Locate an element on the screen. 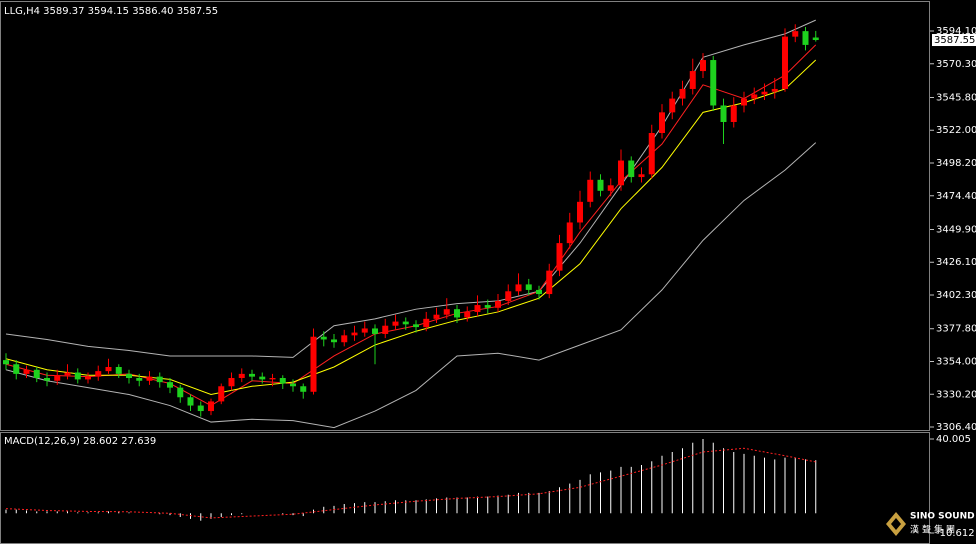 The height and width of the screenshot is (544, 976). y-tick-label: 3474.40 is located at coordinates (956, 196).